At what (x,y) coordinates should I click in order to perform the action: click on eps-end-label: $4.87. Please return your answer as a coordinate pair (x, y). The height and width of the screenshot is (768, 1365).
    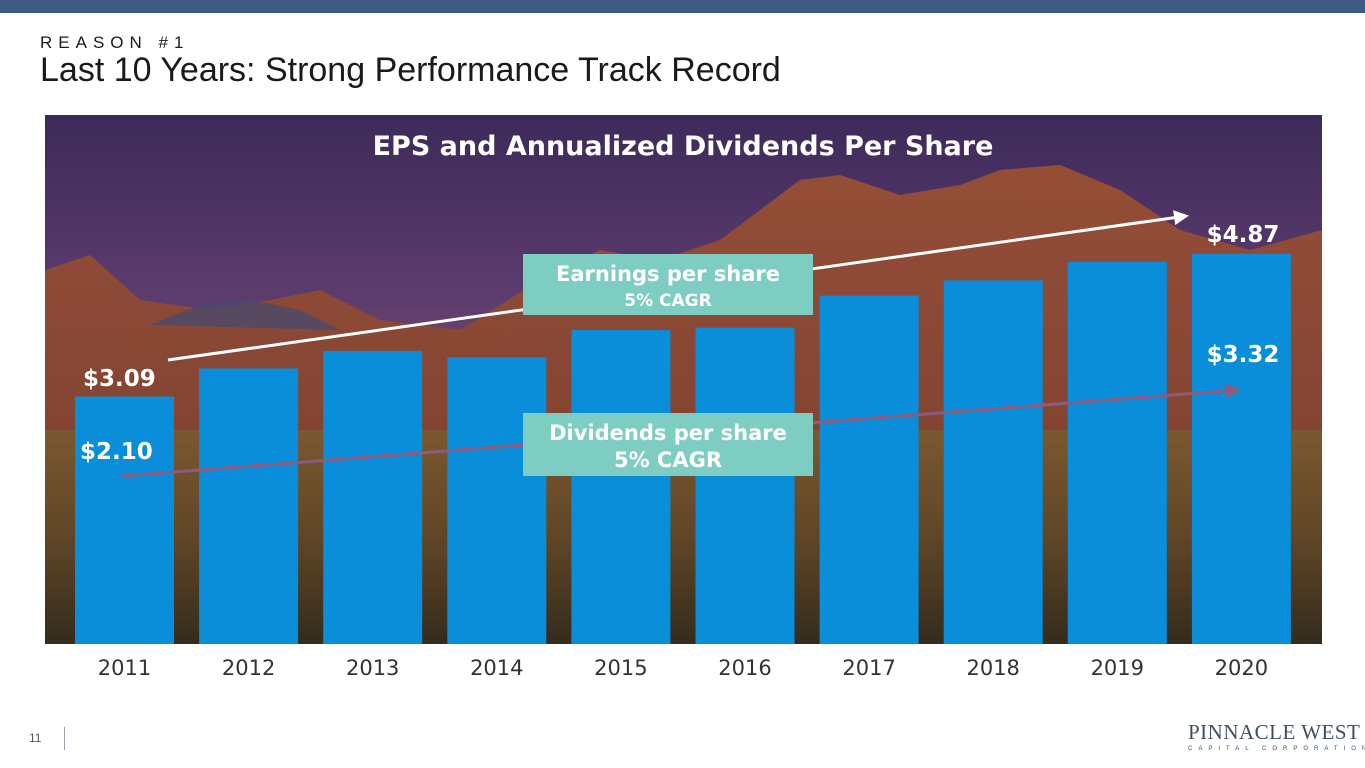
    Looking at the image, I should click on (1243, 235).